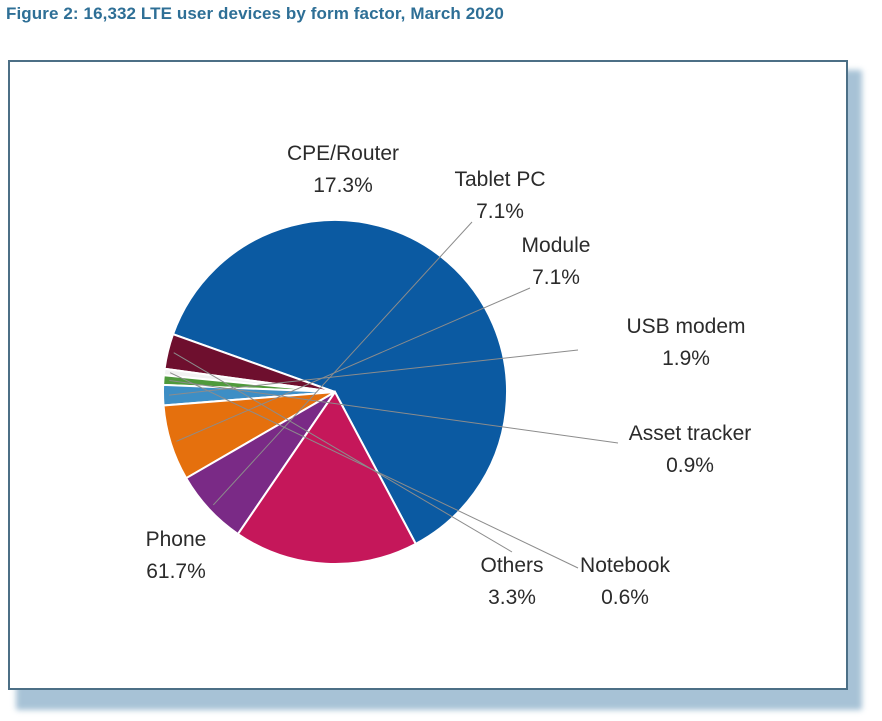  I want to click on slice-value-tablet-pc: 7.1%, so click(500, 211).